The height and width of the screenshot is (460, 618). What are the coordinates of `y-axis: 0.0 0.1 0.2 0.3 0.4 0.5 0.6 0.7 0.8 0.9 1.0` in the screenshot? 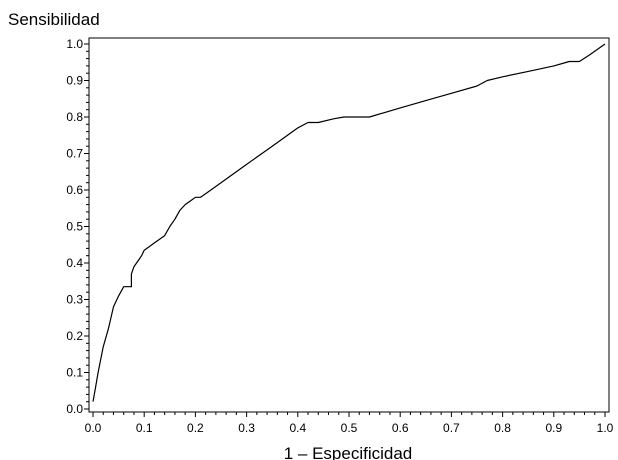 It's located at (77, 226).